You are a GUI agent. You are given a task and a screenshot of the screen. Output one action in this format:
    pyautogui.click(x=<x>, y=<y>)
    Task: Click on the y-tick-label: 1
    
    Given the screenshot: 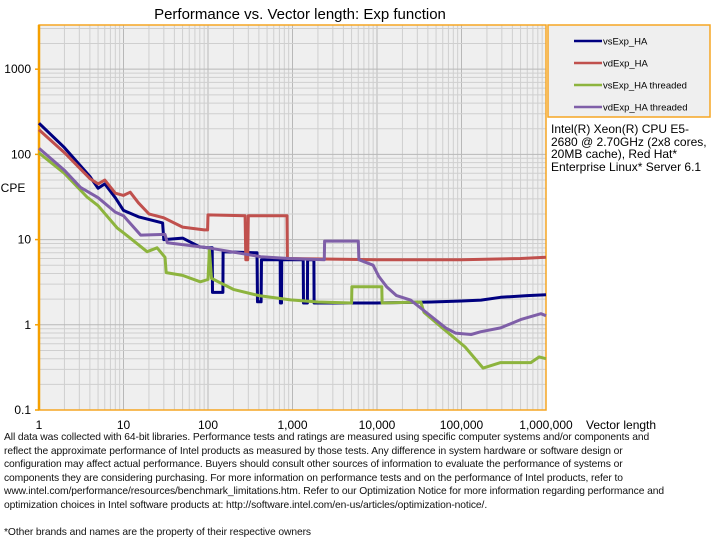 What is the action you would take?
    pyautogui.click(x=27, y=325)
    